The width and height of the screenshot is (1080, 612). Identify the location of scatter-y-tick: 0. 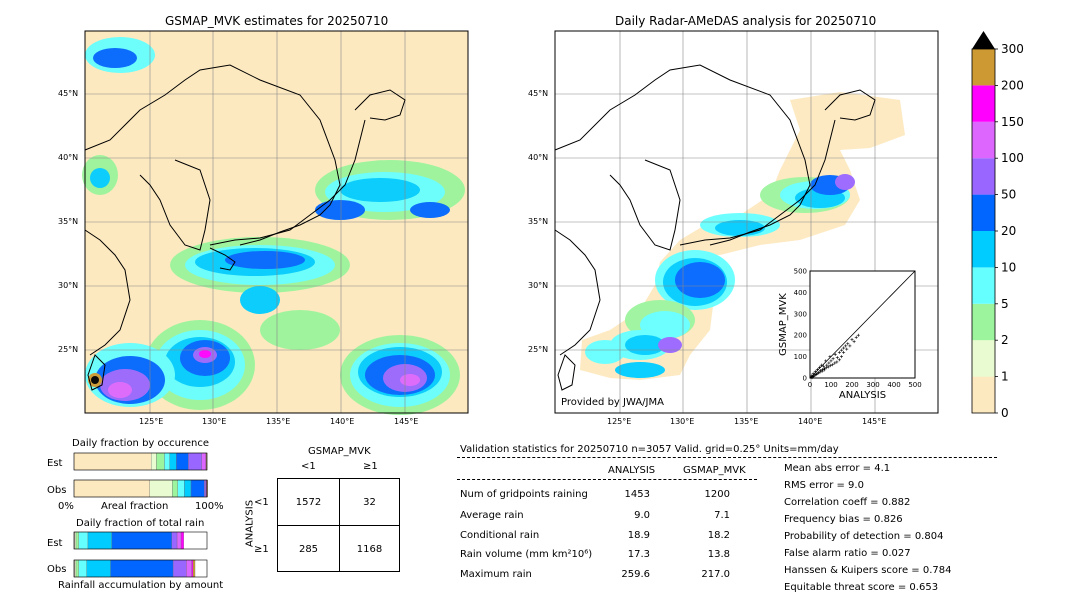
(805, 379).